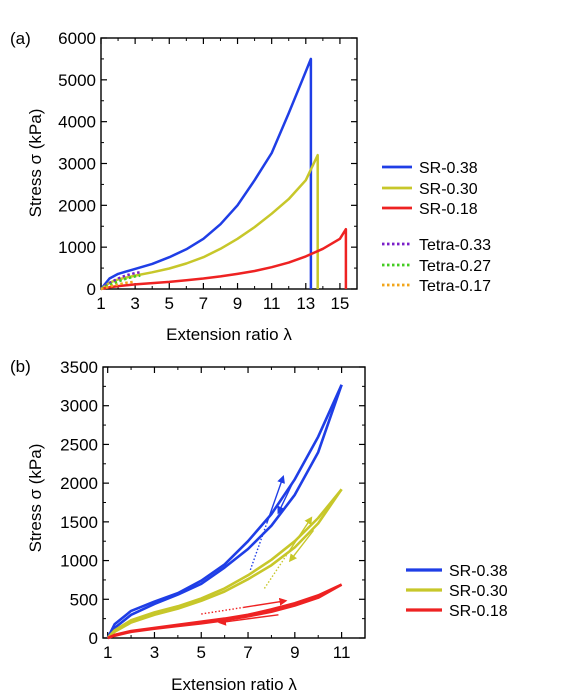 The height and width of the screenshot is (700, 563). What do you see at coordinates (93, 638) in the screenshot?
I see `panel-b-ytick-label: 0` at bounding box center [93, 638].